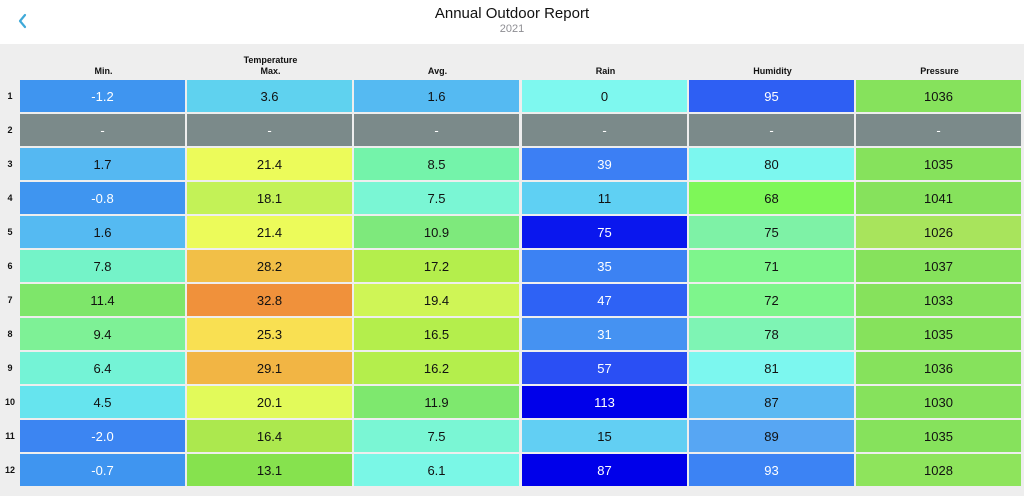  I want to click on column-header: Pressure, so click(939, 61).